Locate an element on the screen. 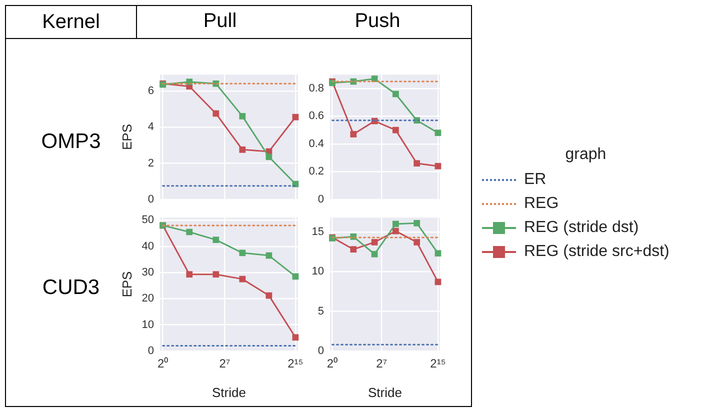  chart-title: Push is located at coordinates (378, 21).